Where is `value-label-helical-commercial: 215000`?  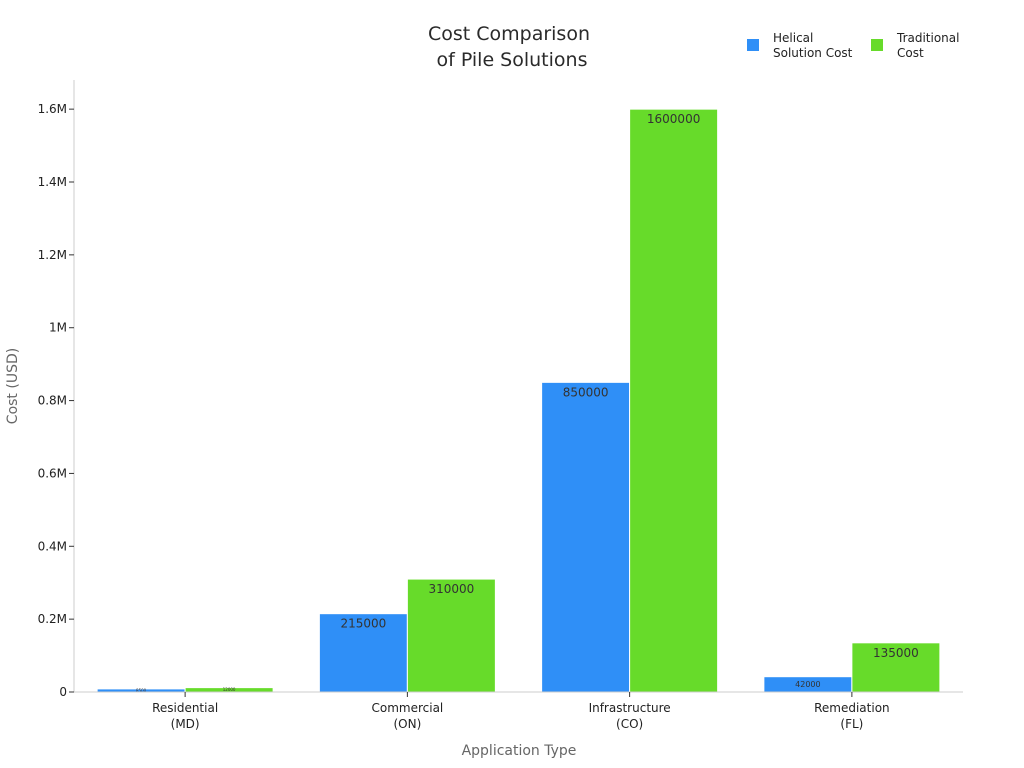
value-label-helical-commercial: 215000 is located at coordinates (363, 624).